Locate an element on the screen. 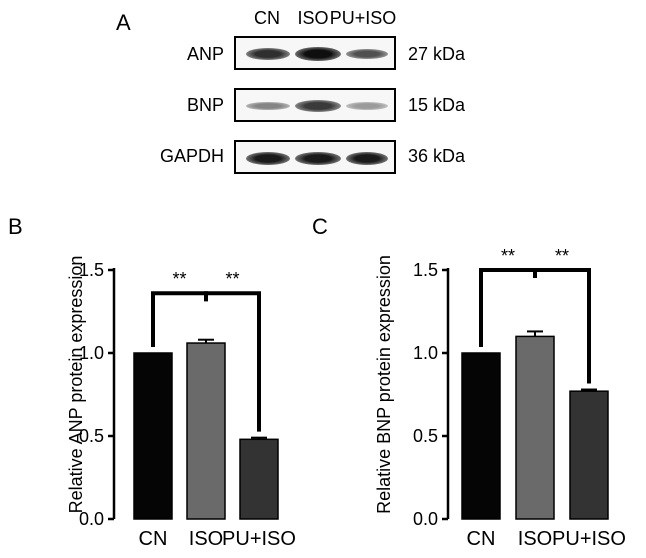  blot-strip-anp is located at coordinates (315, 53).